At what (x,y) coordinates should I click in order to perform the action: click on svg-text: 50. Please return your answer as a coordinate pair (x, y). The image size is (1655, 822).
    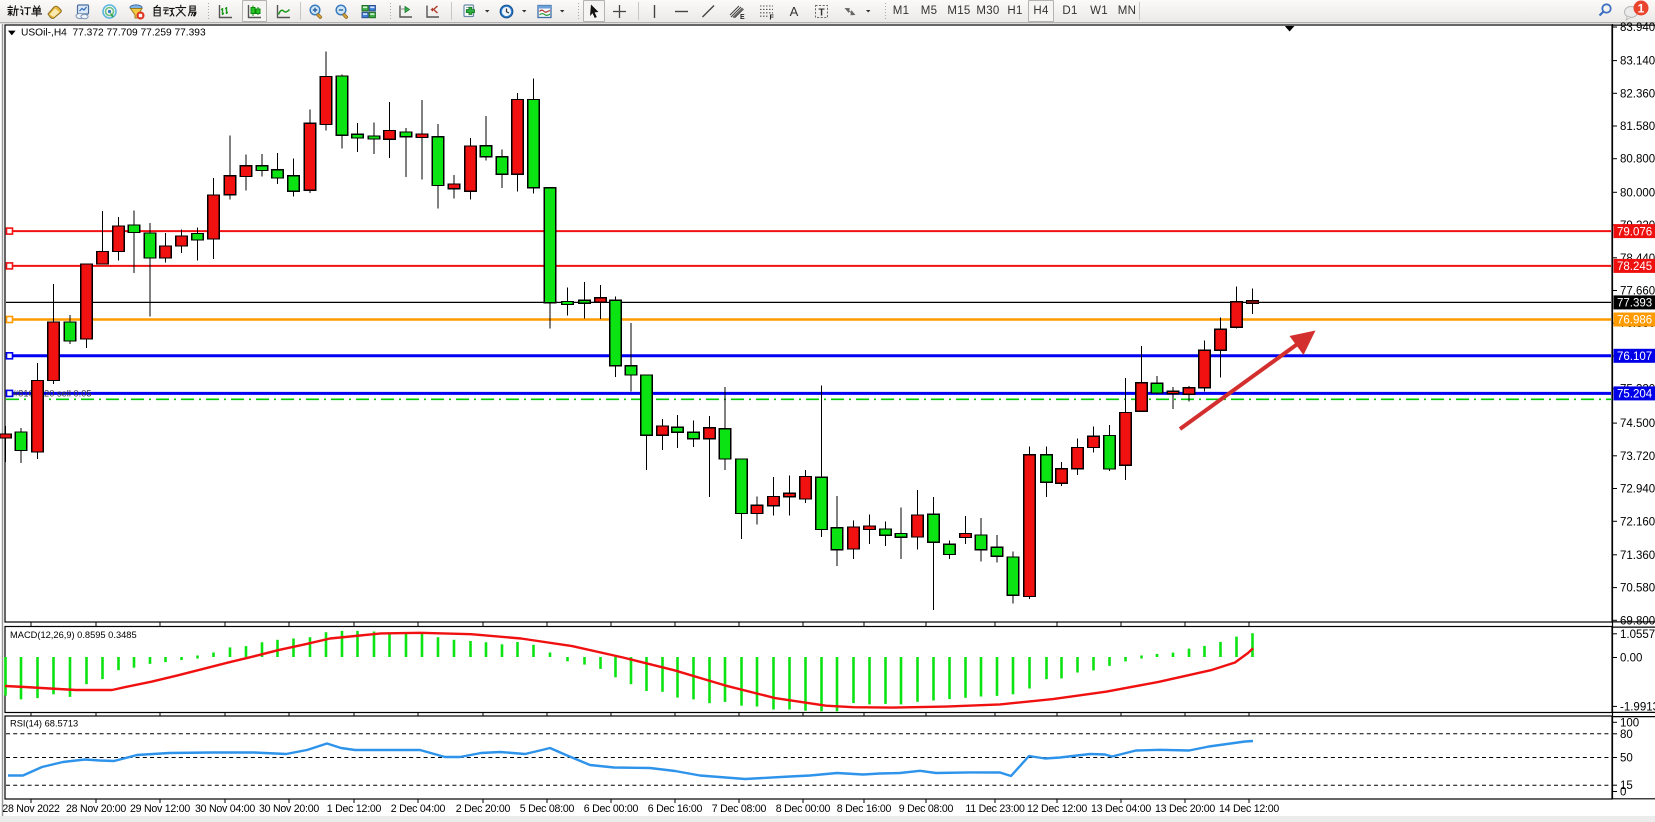
    Looking at the image, I should click on (1626, 759).